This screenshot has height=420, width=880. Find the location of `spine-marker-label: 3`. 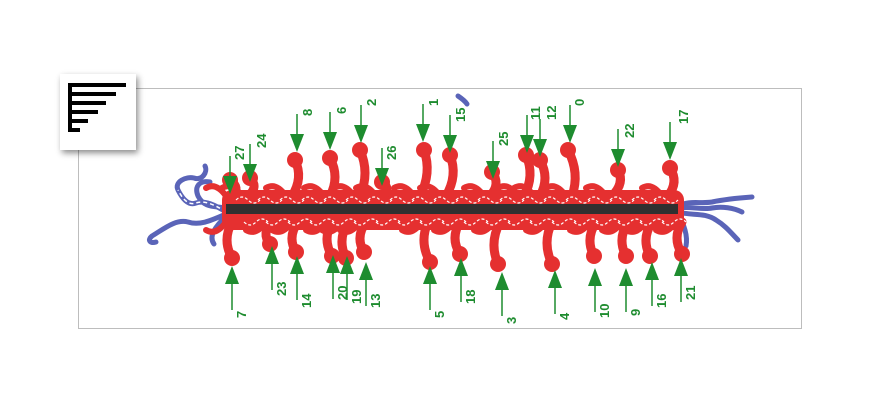

spine-marker-label: 3 is located at coordinates (511, 320).